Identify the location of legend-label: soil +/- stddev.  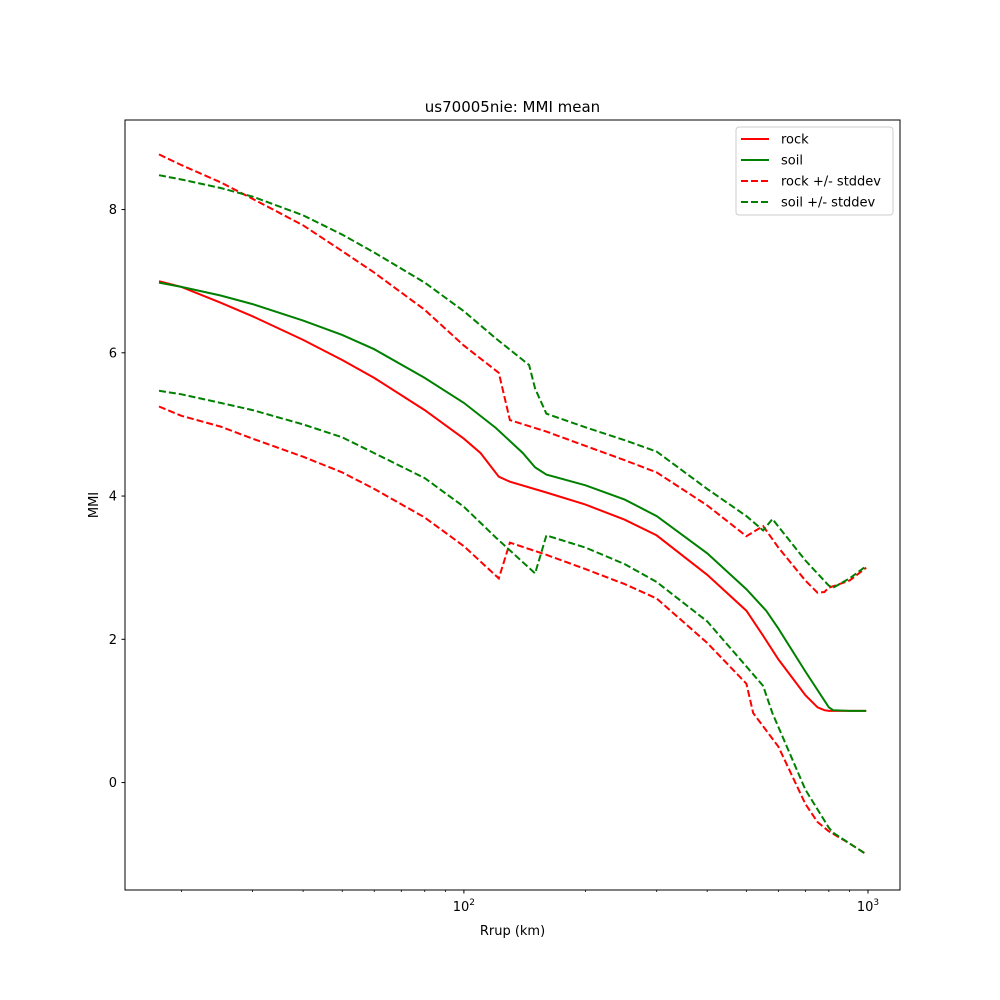
(828, 203).